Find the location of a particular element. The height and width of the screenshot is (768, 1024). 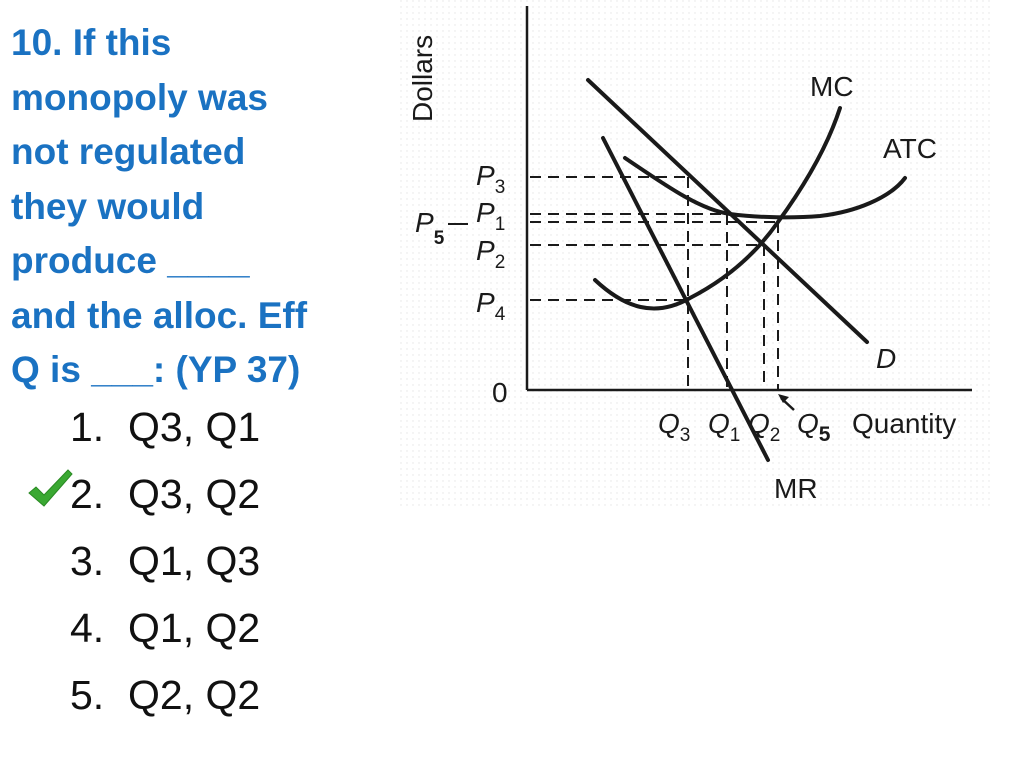

option-text: Q3, Q2 is located at coordinates (194, 494).